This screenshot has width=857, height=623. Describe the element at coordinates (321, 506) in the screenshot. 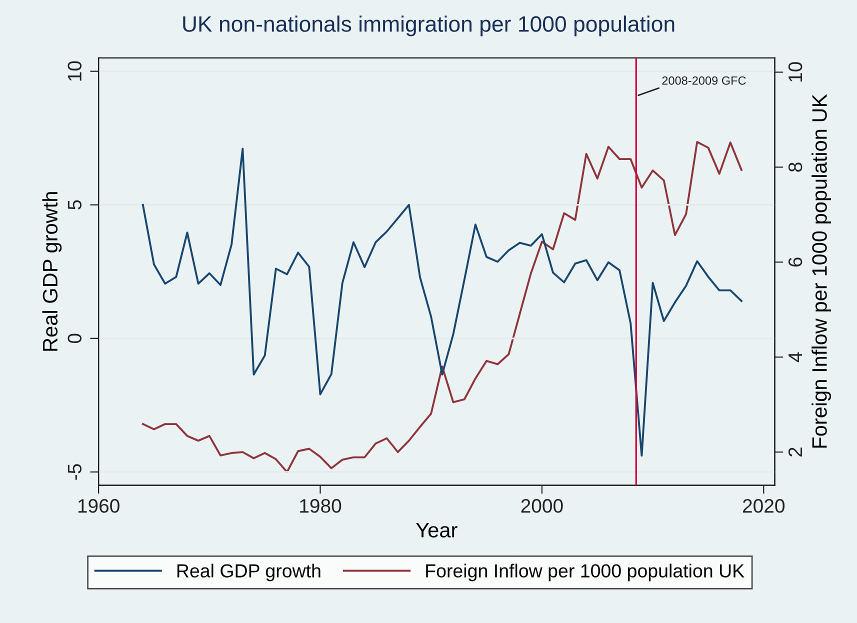

I see `x-tick-label: 1980` at that location.